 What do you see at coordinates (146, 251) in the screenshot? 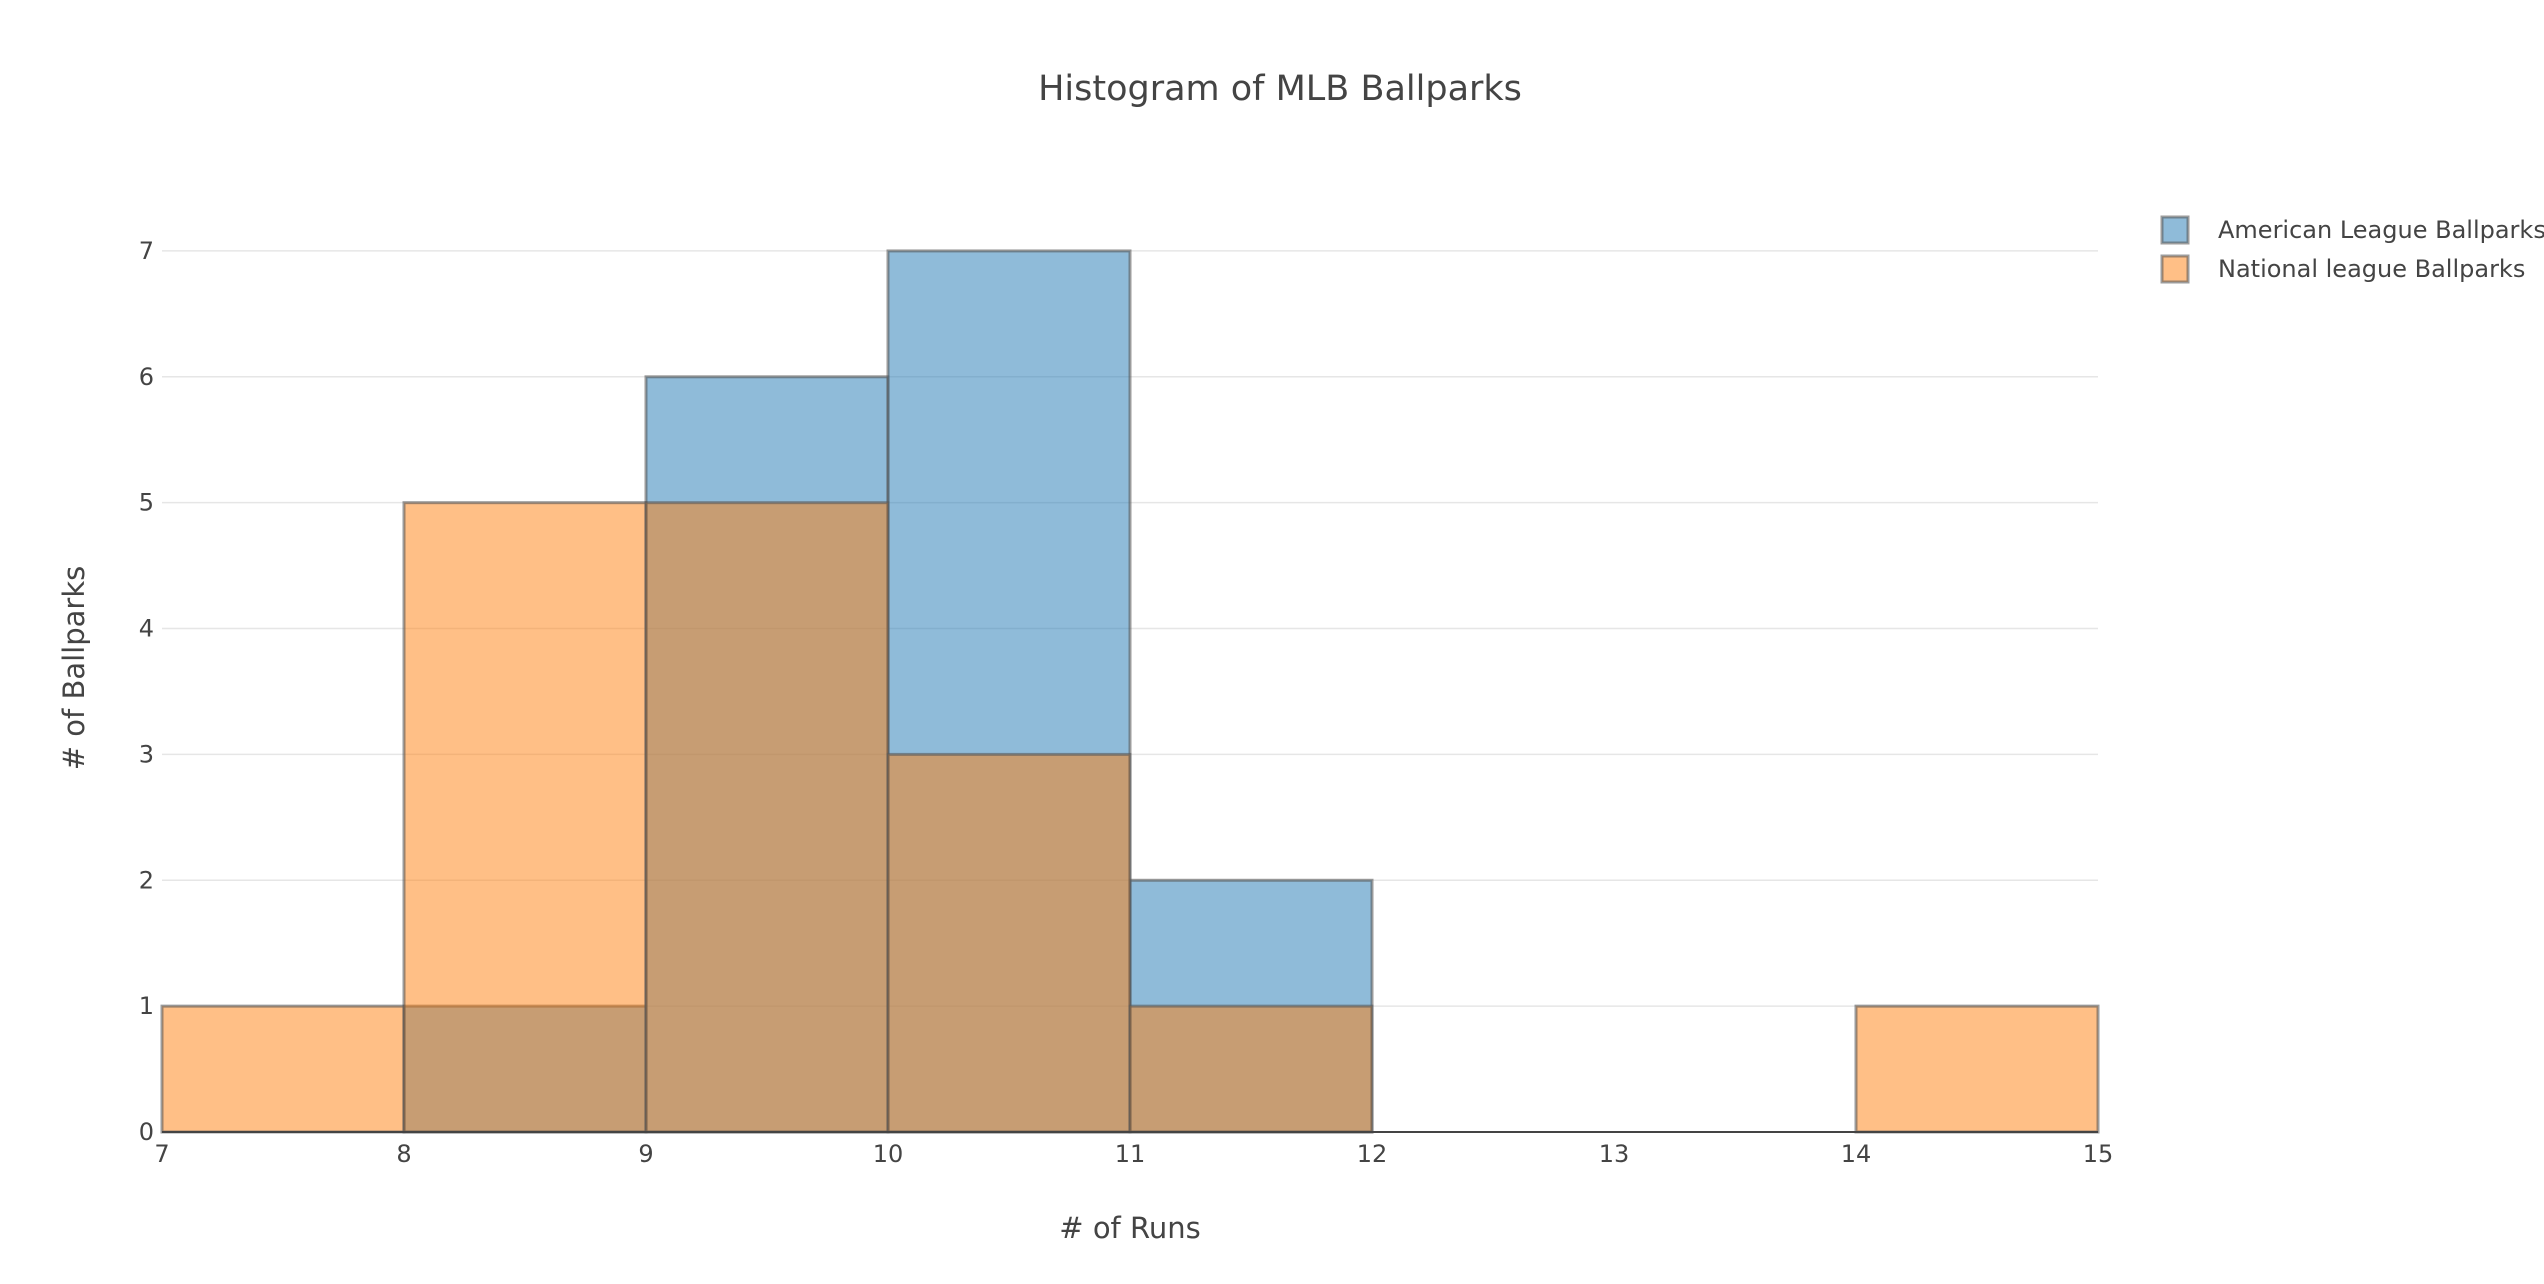
I see `y-tick-label: 7` at bounding box center [146, 251].